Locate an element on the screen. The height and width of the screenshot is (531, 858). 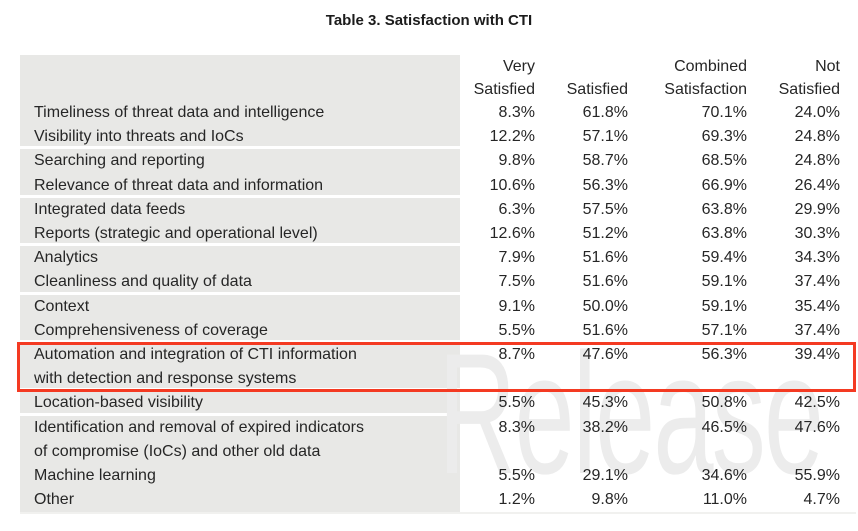
value-cell: 50.8% is located at coordinates (724, 403).